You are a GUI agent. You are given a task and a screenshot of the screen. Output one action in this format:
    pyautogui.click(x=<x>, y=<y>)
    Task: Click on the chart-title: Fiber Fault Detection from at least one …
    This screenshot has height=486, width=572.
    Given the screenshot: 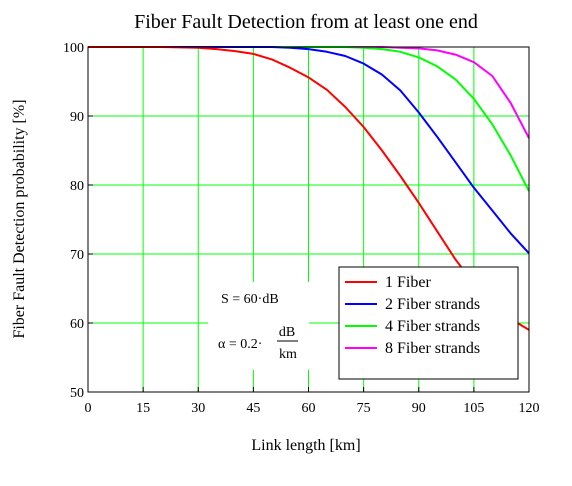 What is the action you would take?
    pyautogui.click(x=306, y=22)
    